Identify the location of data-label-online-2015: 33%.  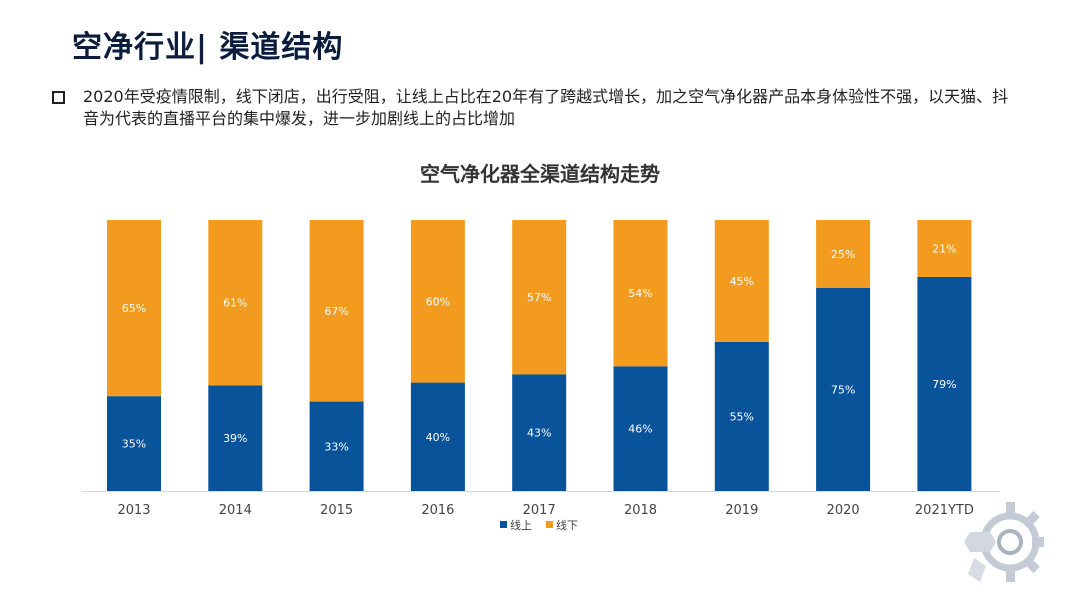
(336, 446).